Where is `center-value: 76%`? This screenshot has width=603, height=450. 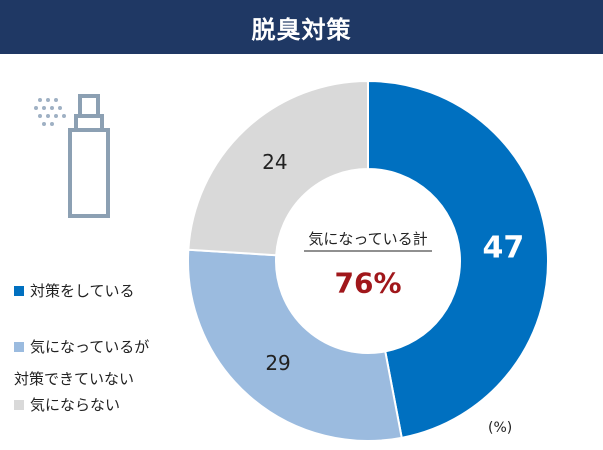
center-value: 76% is located at coordinates (367, 283).